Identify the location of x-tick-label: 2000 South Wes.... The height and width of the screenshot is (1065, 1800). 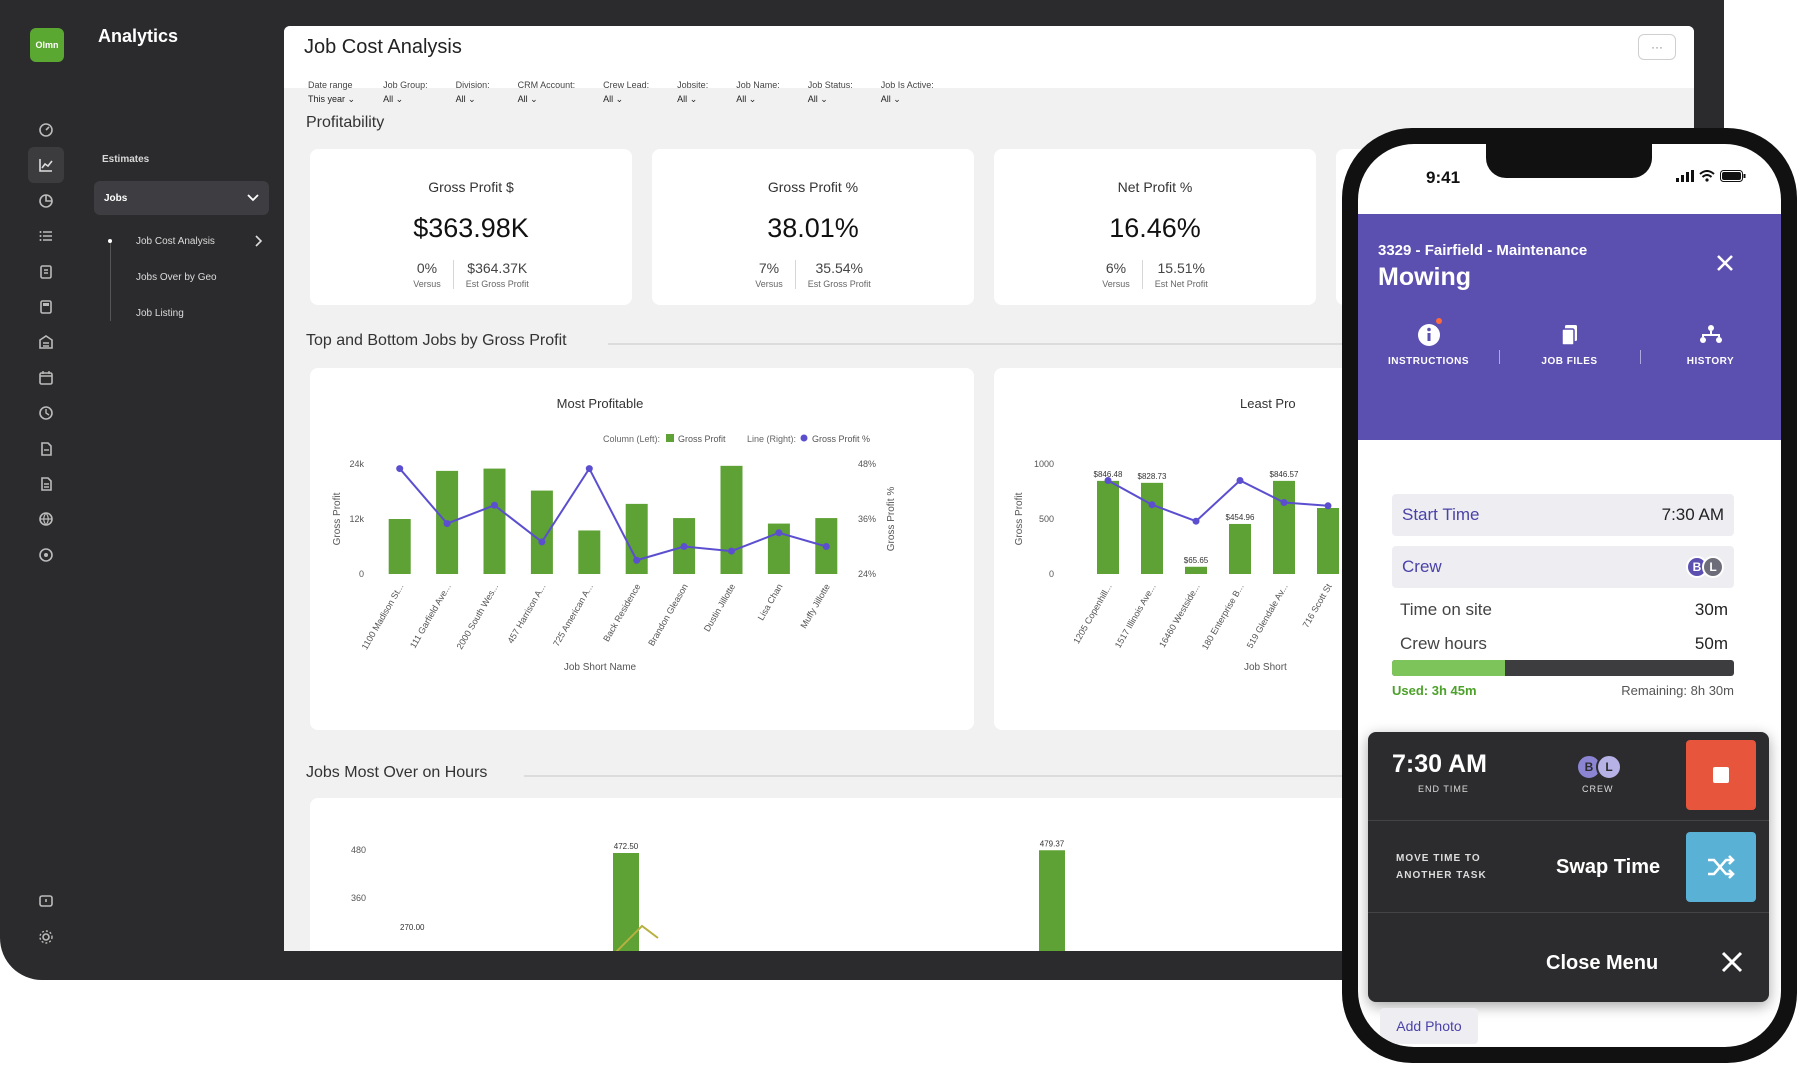
(478, 616).